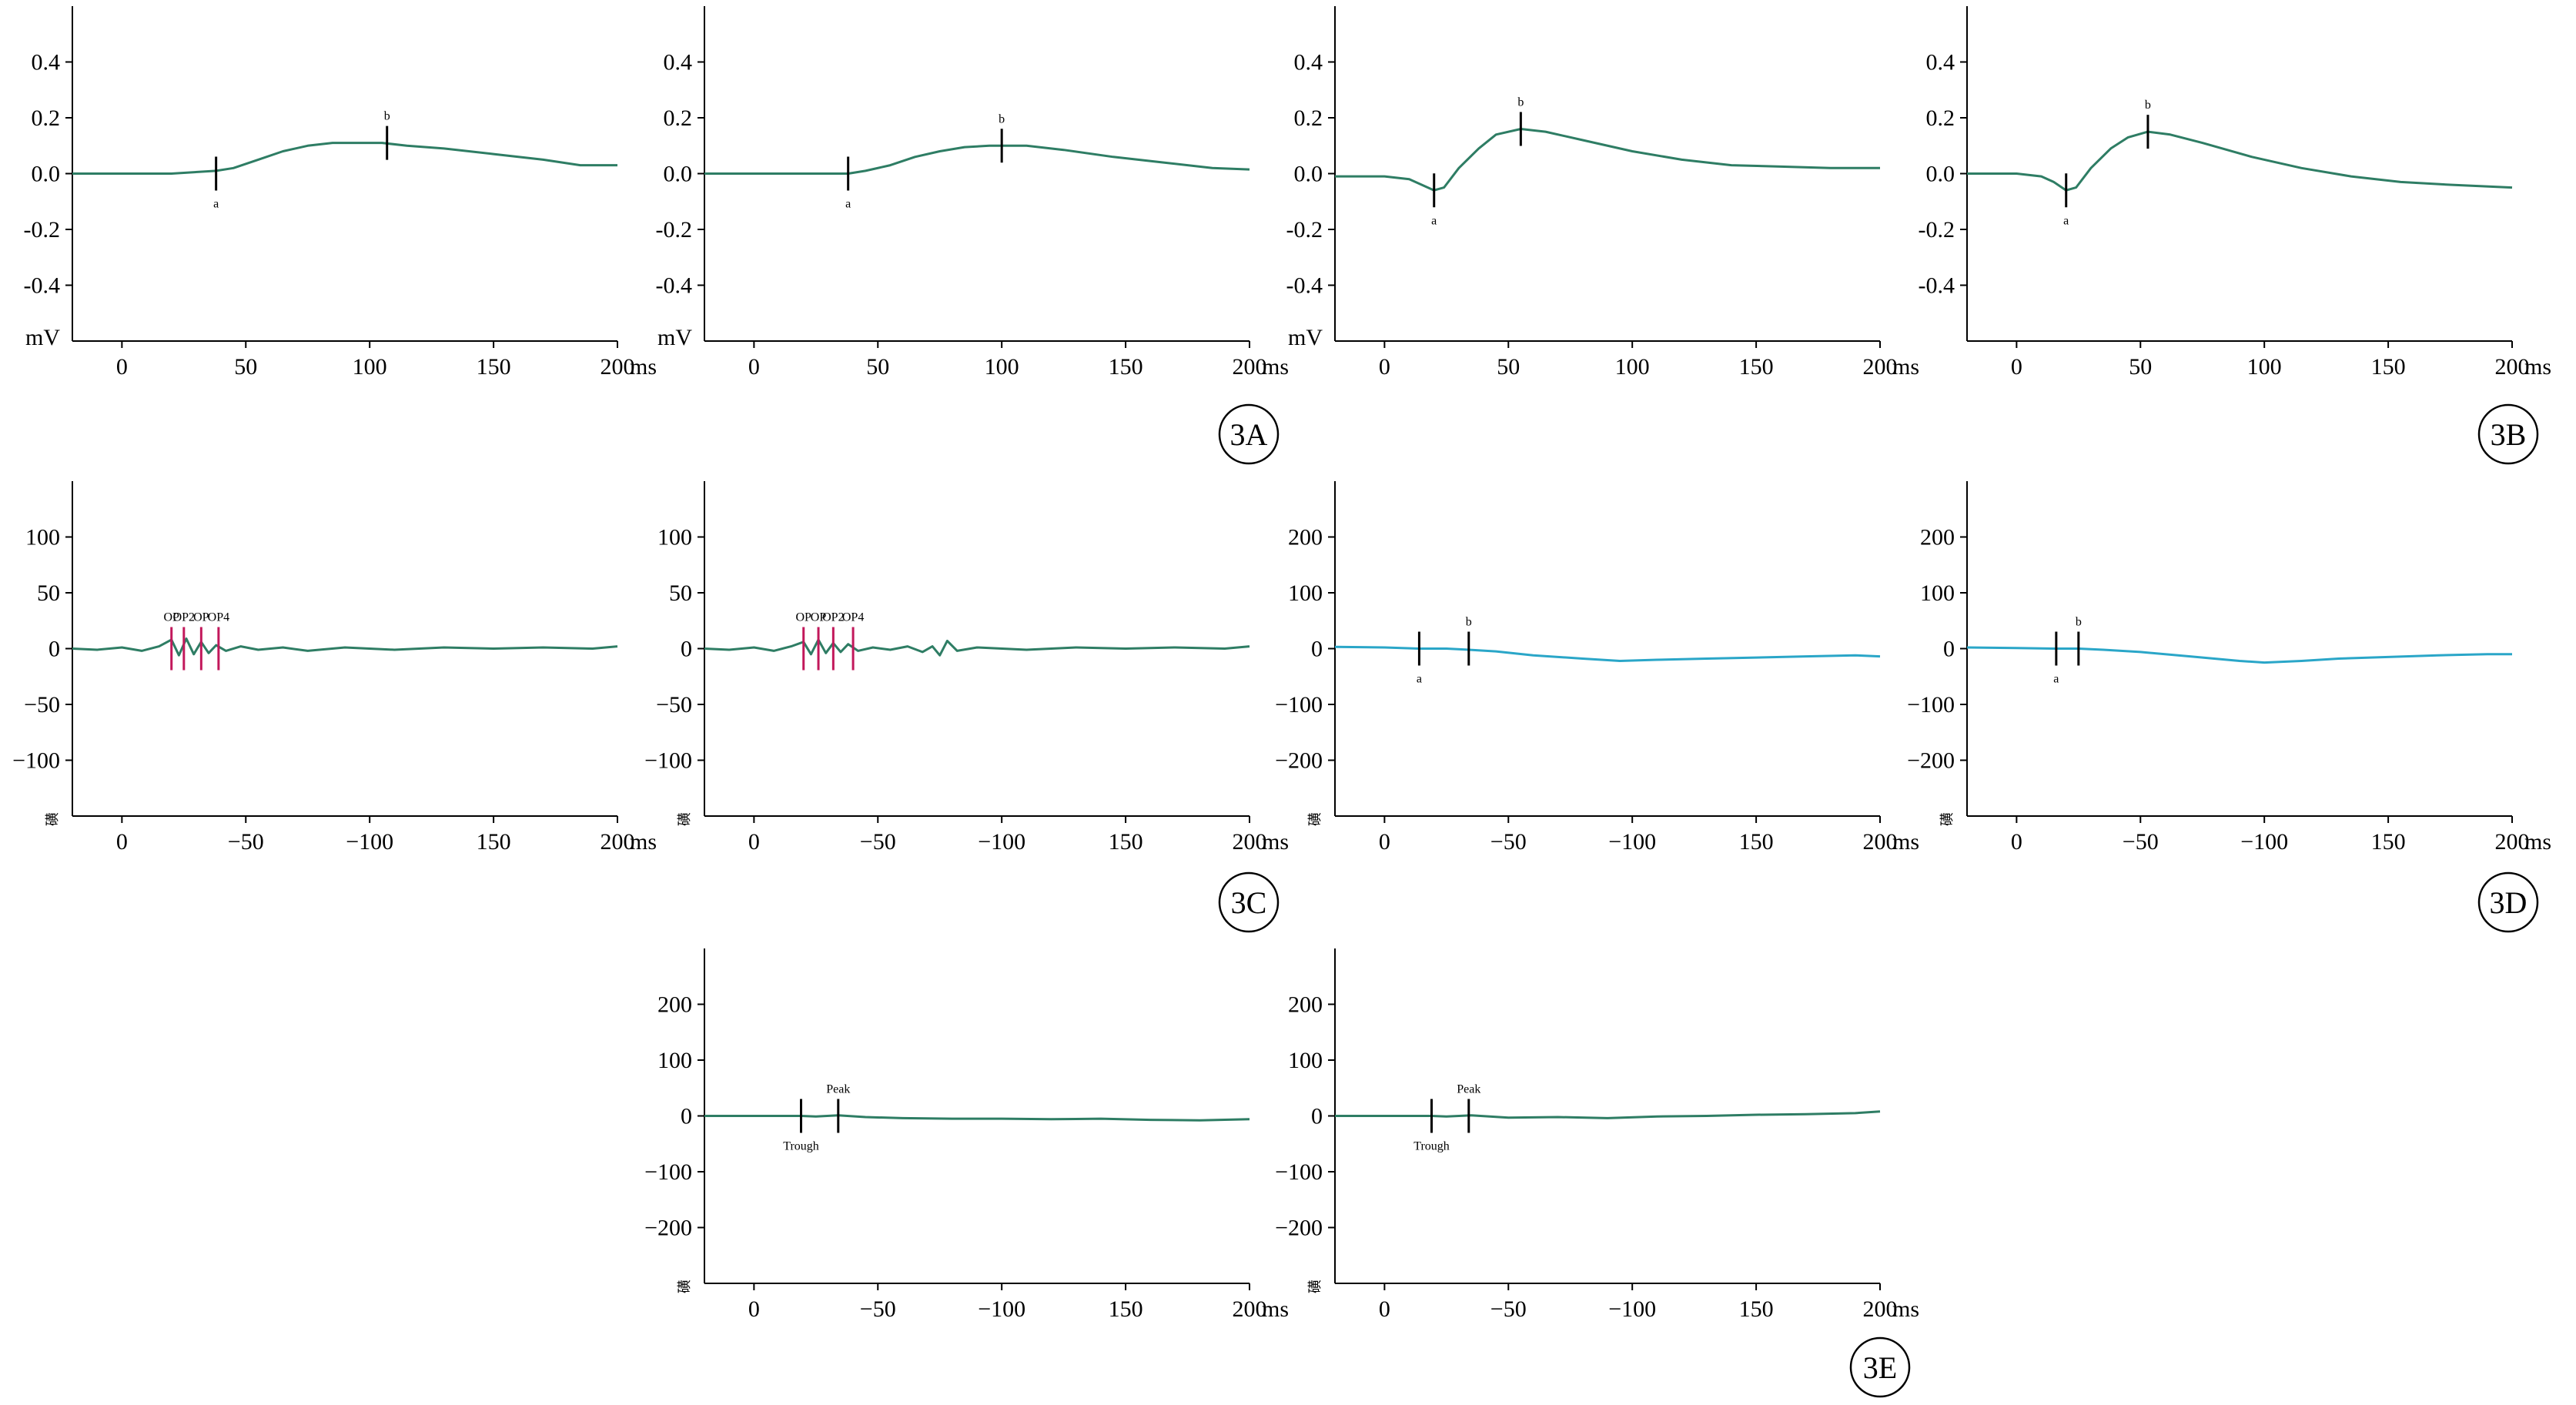 Image resolution: width=2576 pixels, height=1405 pixels. Describe the element at coordinates (2264, 367) in the screenshot. I see `x-tick-label: 100` at that location.